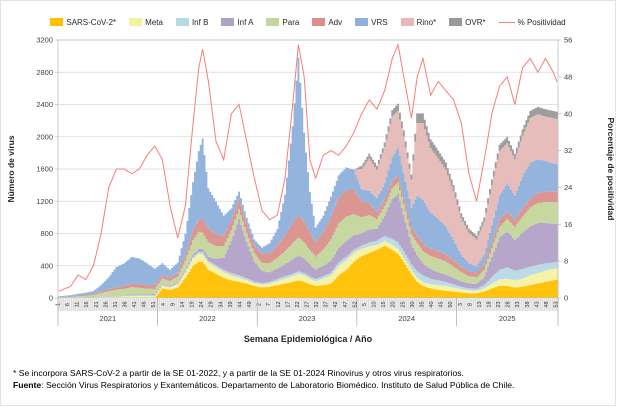  I want to click on week-tick-label: 34, so click(221, 304).